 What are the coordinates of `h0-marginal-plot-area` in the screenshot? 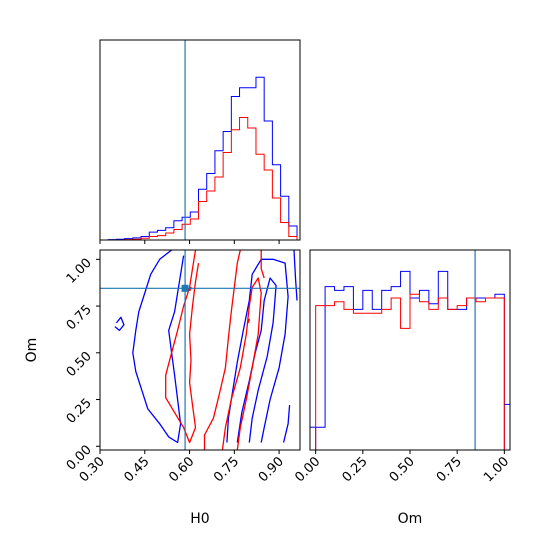 It's located at (199, 140).